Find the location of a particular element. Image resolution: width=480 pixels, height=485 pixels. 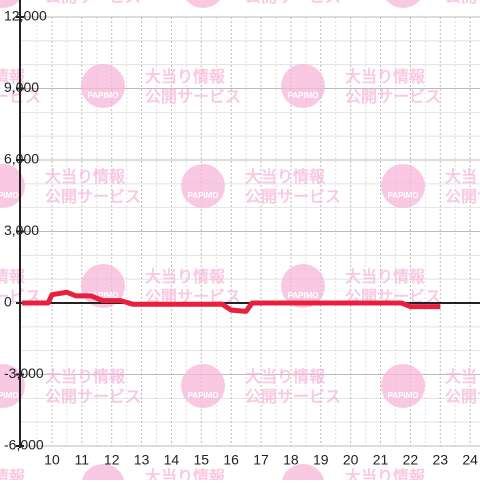

x-tick-label: 15 is located at coordinates (202, 460).